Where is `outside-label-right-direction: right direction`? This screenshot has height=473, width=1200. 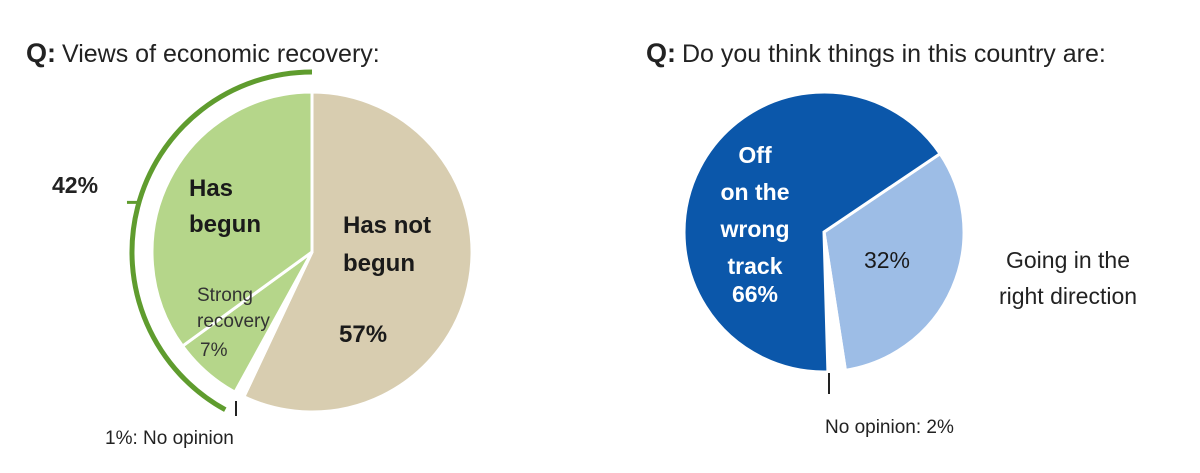 outside-label-right-direction: right direction is located at coordinates (1068, 296).